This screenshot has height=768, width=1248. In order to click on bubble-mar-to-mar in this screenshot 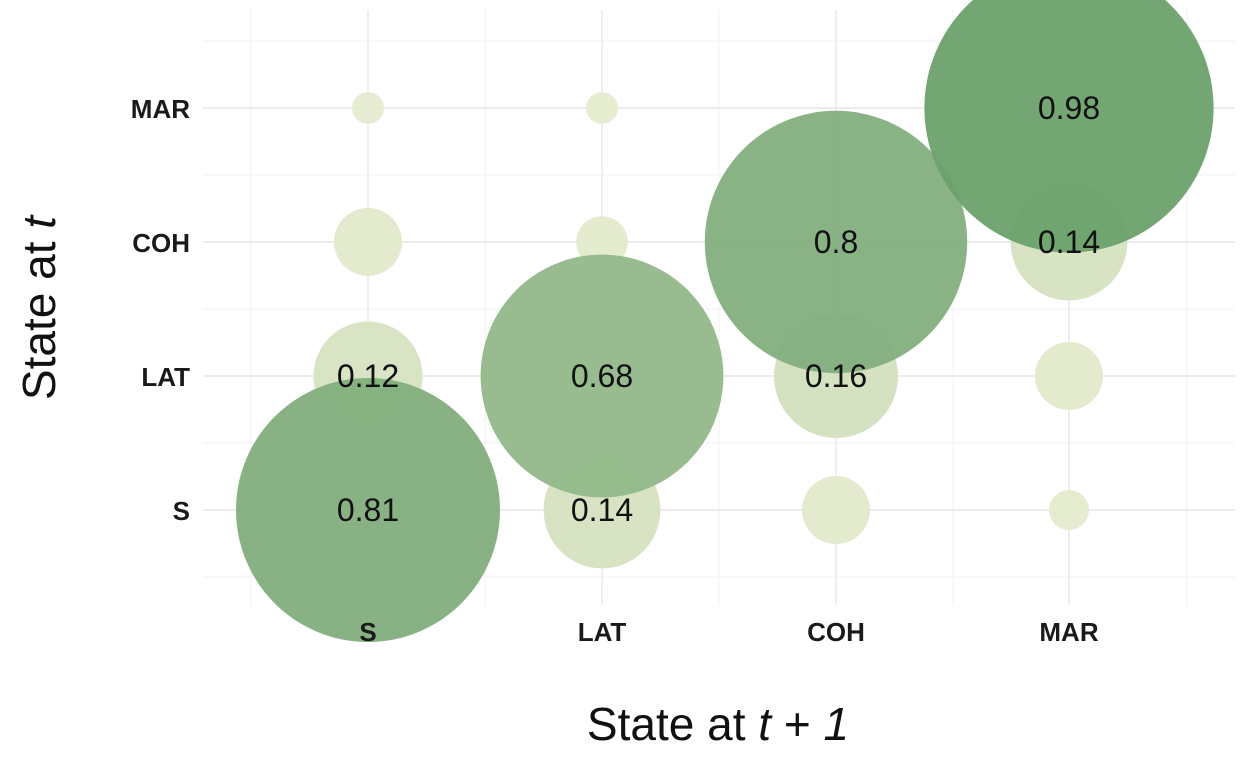, I will do `click(1069, 126)`.